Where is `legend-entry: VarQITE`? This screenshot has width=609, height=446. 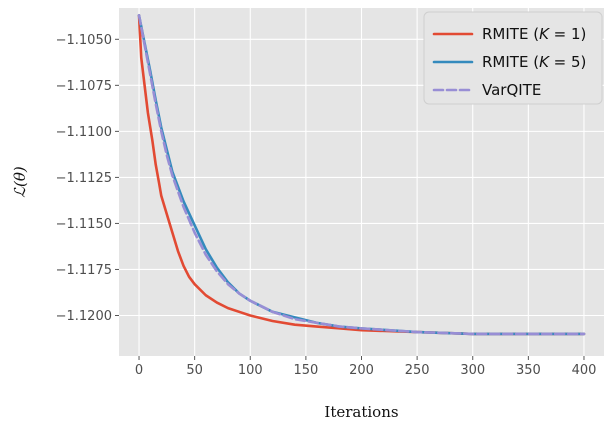
legend-entry: VarQITE is located at coordinates (511, 90).